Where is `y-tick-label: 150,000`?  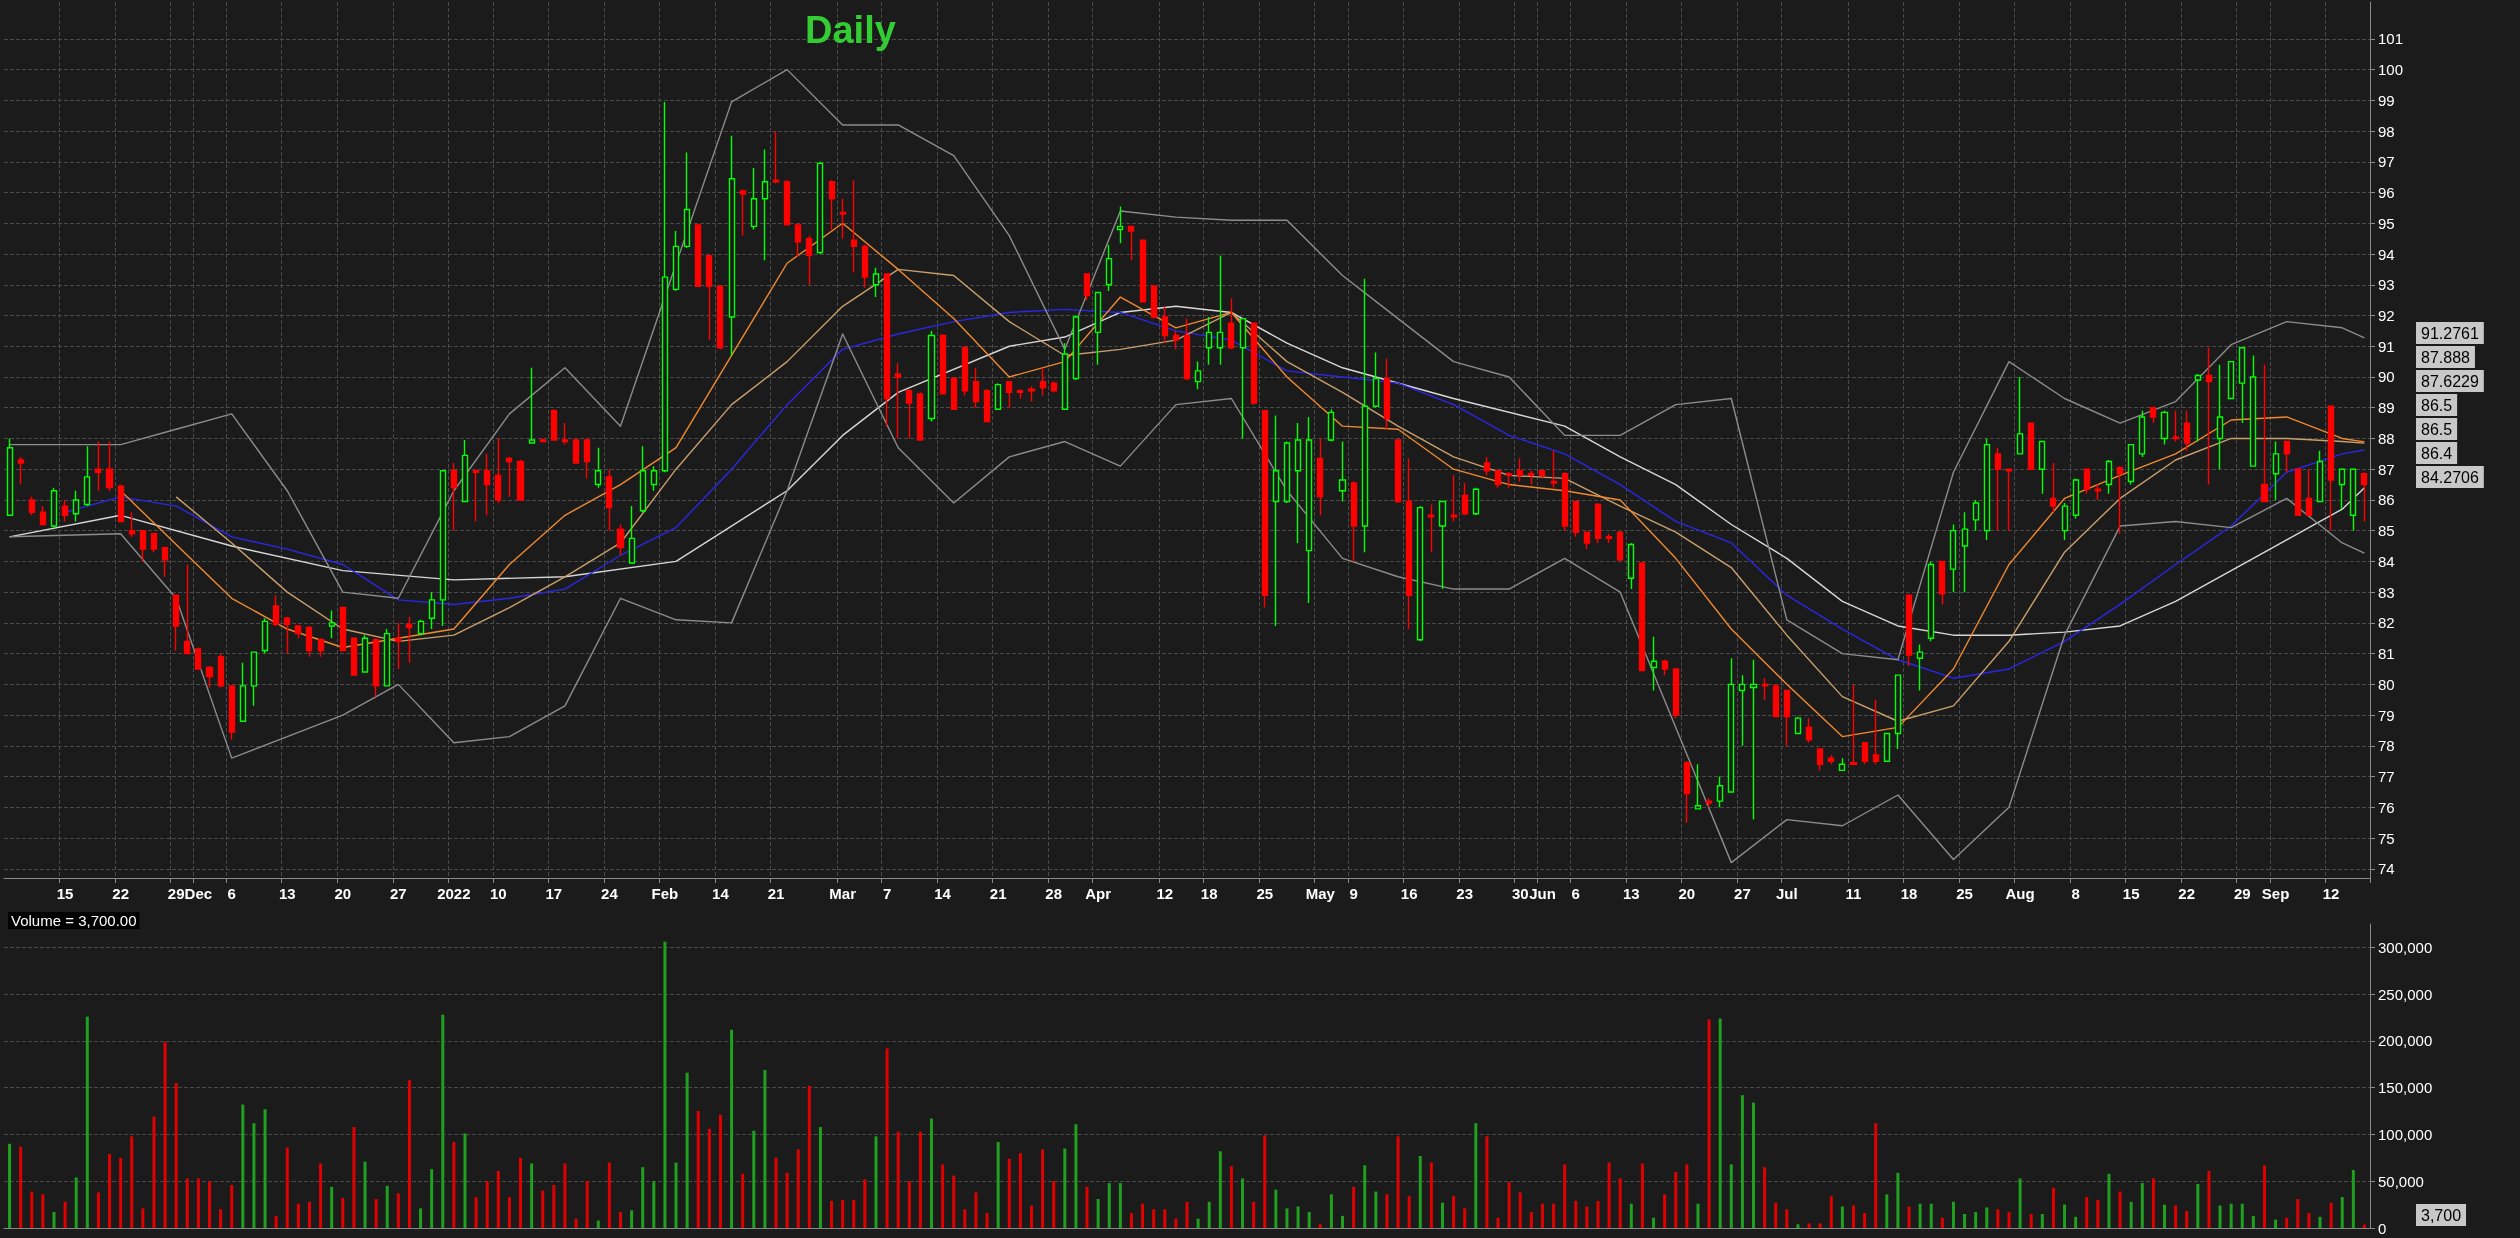 y-tick-label: 150,000 is located at coordinates (2405, 1088).